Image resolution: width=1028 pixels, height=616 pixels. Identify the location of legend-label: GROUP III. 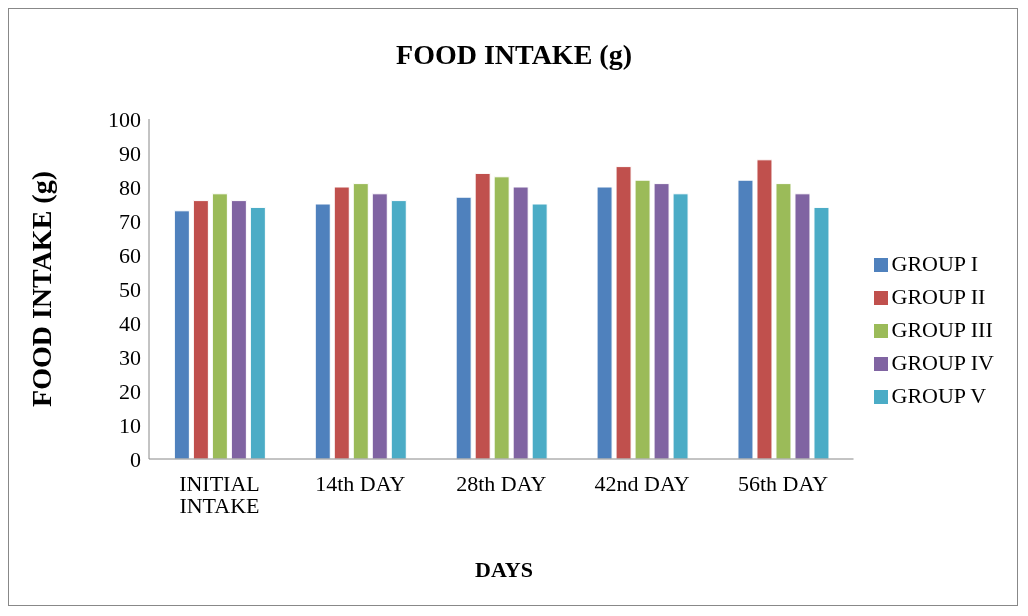
(942, 329).